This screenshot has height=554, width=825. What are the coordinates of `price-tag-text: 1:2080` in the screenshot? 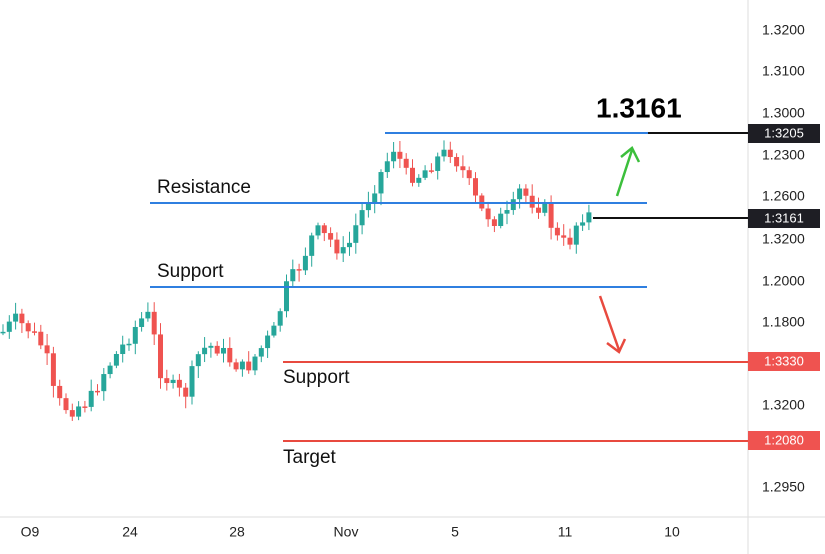 It's located at (784, 439).